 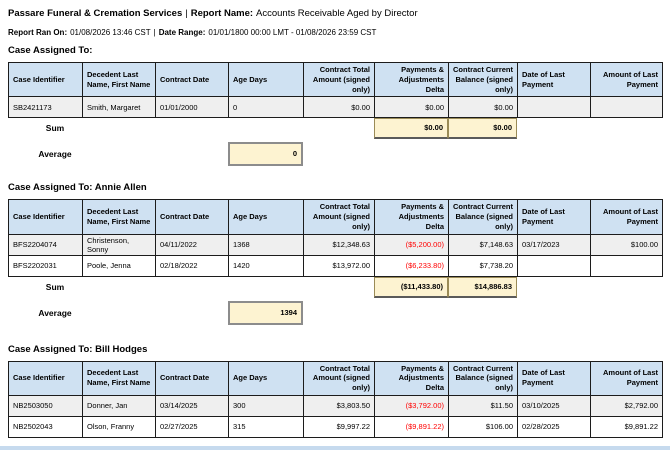 I want to click on contract-date-cell: 02/27/2025, so click(x=192, y=426).